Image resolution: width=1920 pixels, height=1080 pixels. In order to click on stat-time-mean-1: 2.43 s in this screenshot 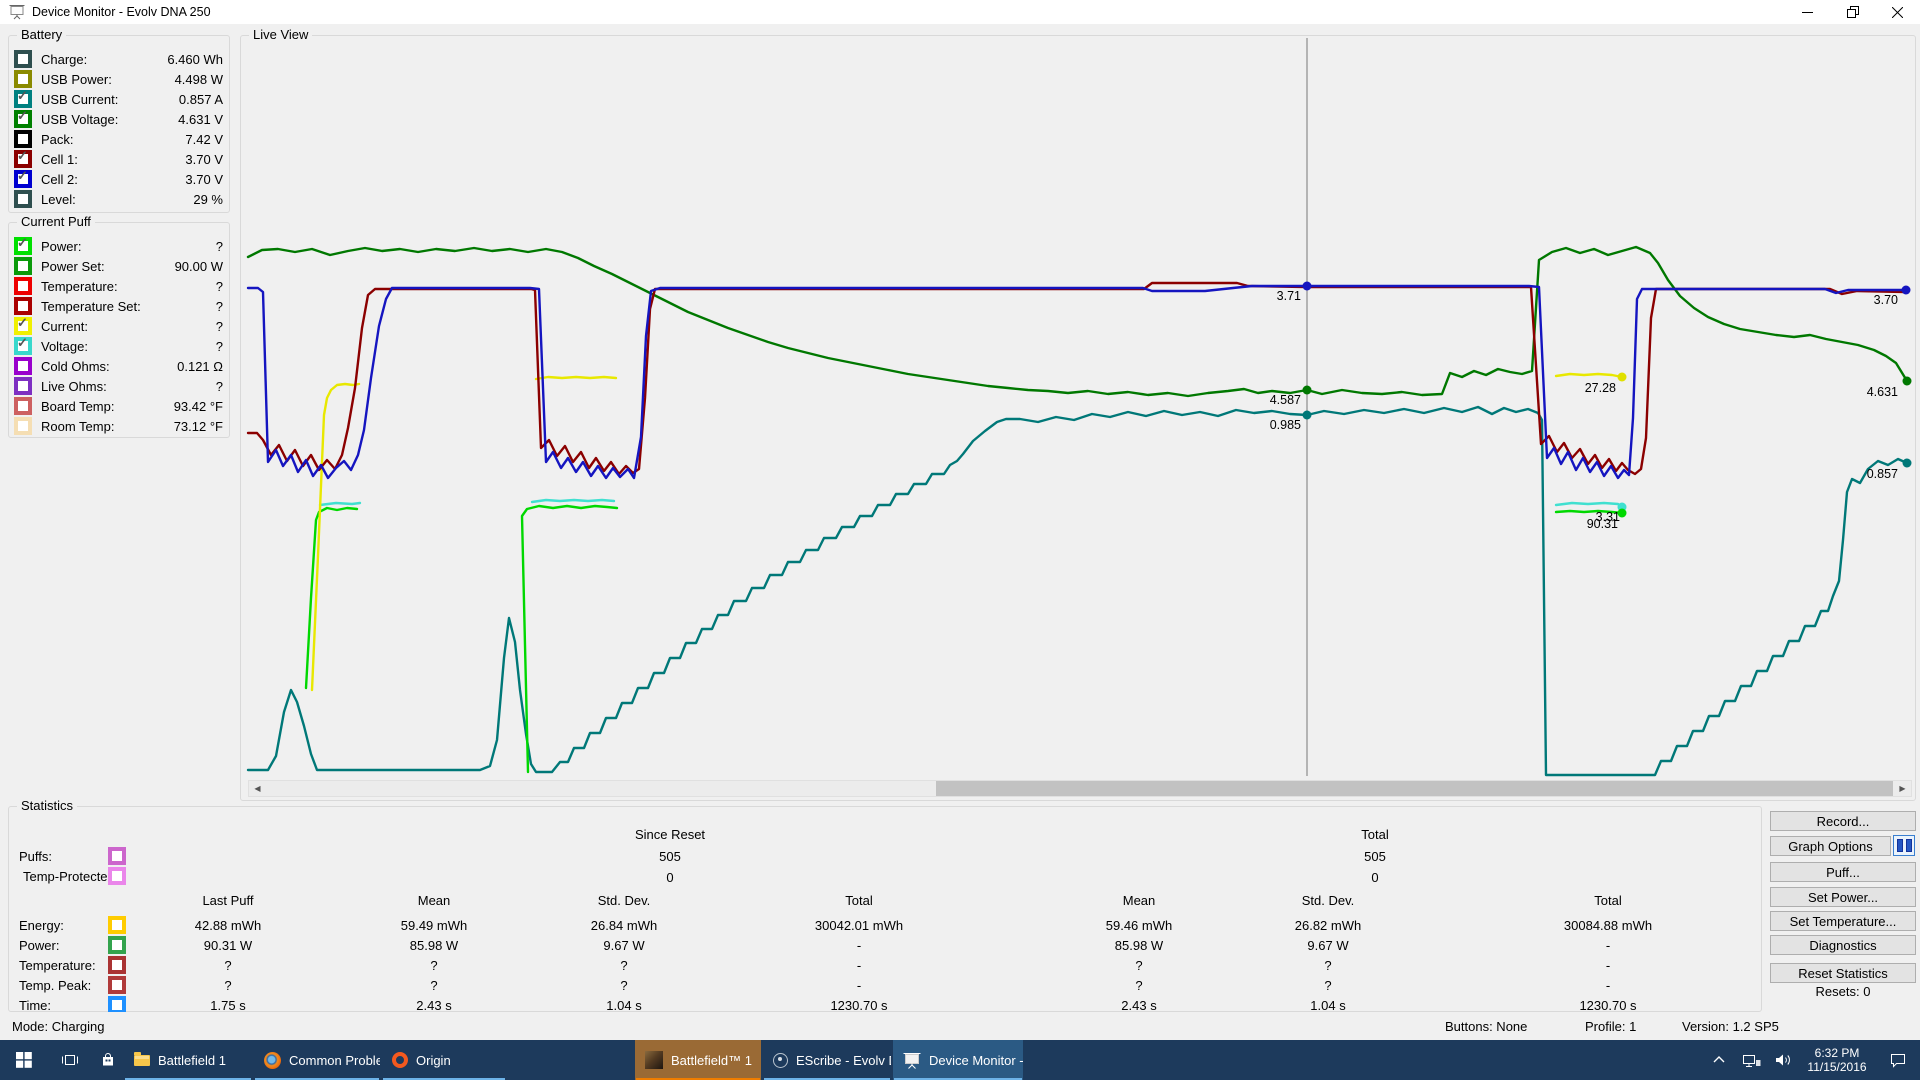, I will do `click(434, 1005)`.